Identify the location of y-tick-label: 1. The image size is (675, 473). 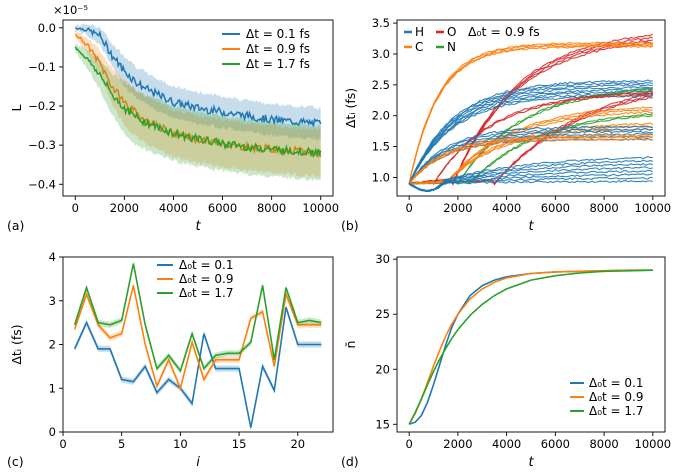
(52, 388).